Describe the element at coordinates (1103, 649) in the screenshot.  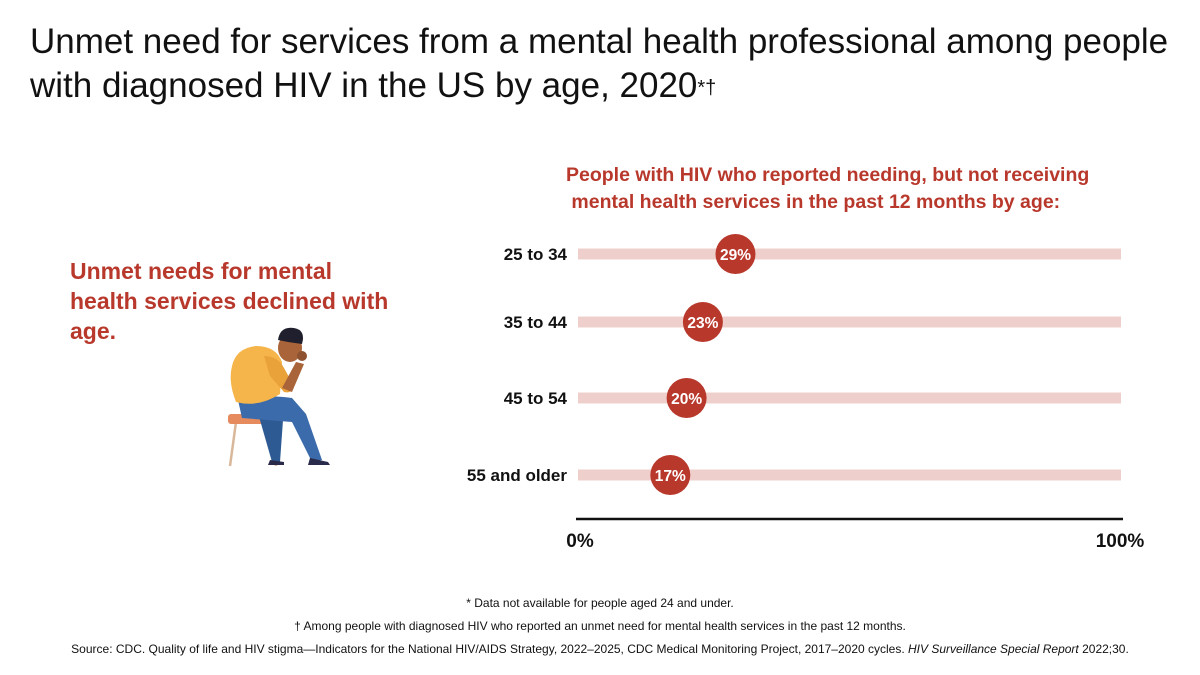
I see `source-suffix: 2022;30.` at that location.